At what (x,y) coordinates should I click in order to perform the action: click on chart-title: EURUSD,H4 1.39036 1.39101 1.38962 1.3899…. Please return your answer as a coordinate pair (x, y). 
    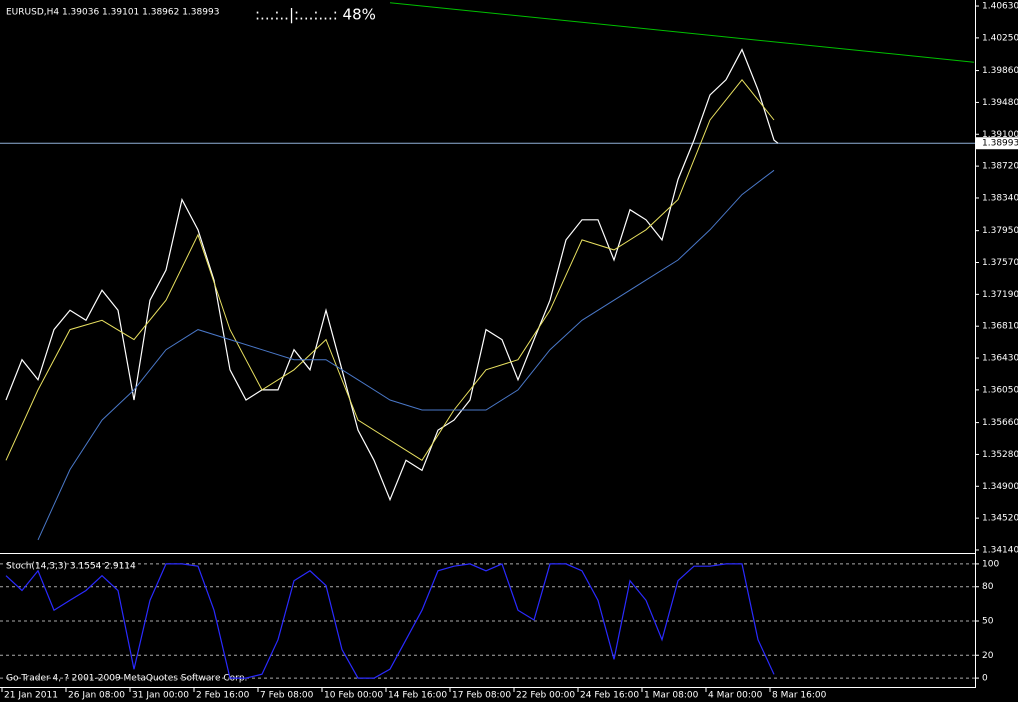
    Looking at the image, I should click on (112, 13).